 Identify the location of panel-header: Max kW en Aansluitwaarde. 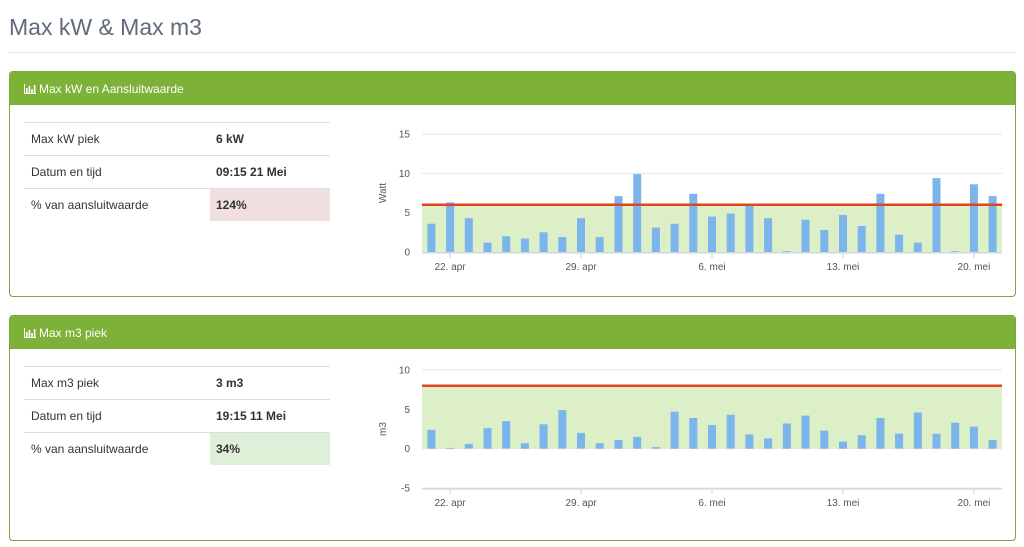
(512, 88).